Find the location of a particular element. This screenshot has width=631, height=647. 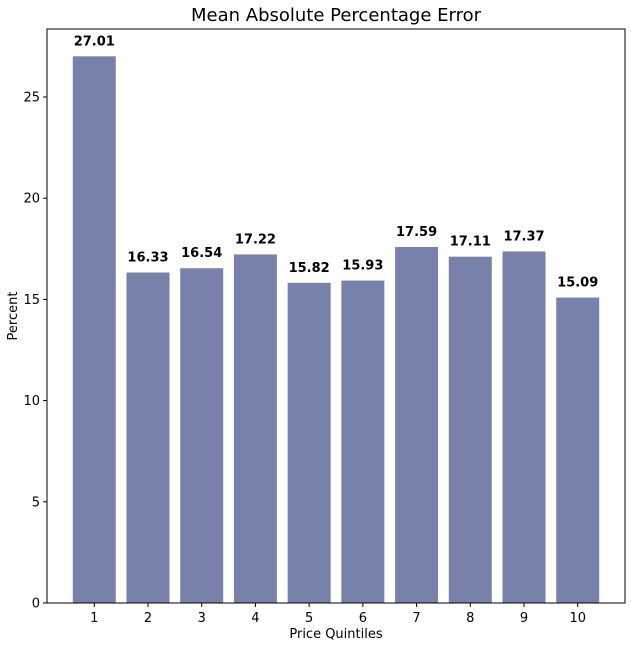

y-tick-label-0: 0 is located at coordinates (36, 604).